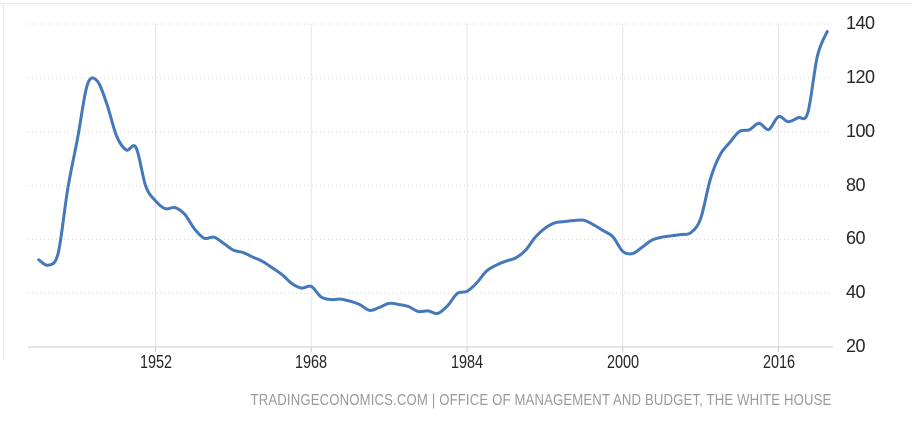 This screenshot has width=912, height=425. What do you see at coordinates (3, 181) in the screenshot?
I see `chart-left-border` at bounding box center [3, 181].